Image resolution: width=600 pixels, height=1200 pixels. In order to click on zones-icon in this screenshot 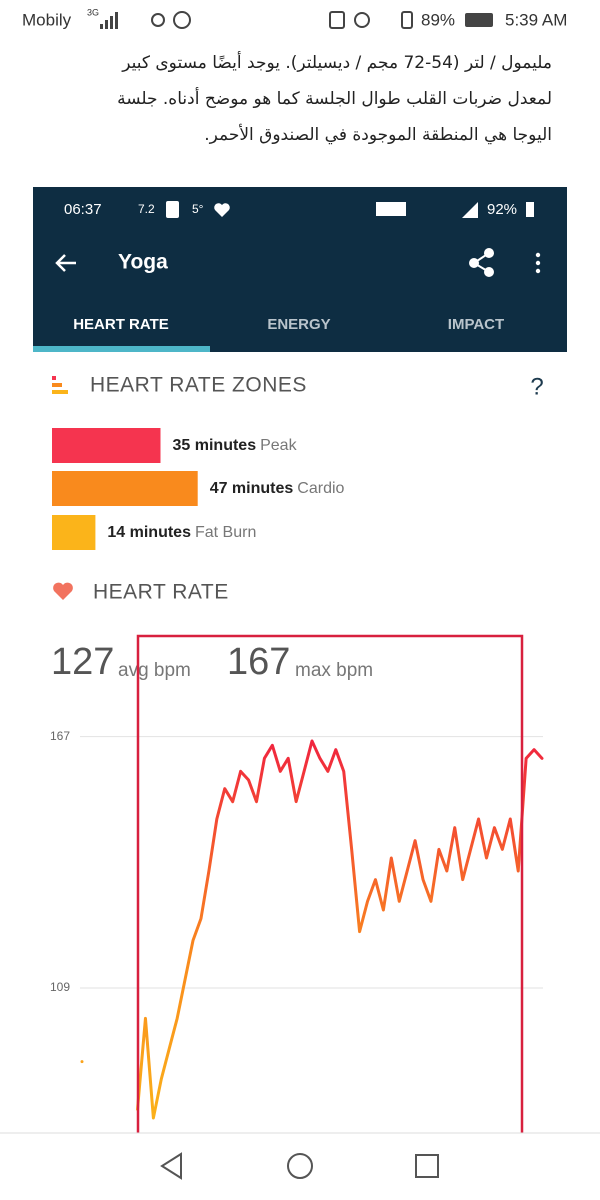, I will do `click(60, 385)`.